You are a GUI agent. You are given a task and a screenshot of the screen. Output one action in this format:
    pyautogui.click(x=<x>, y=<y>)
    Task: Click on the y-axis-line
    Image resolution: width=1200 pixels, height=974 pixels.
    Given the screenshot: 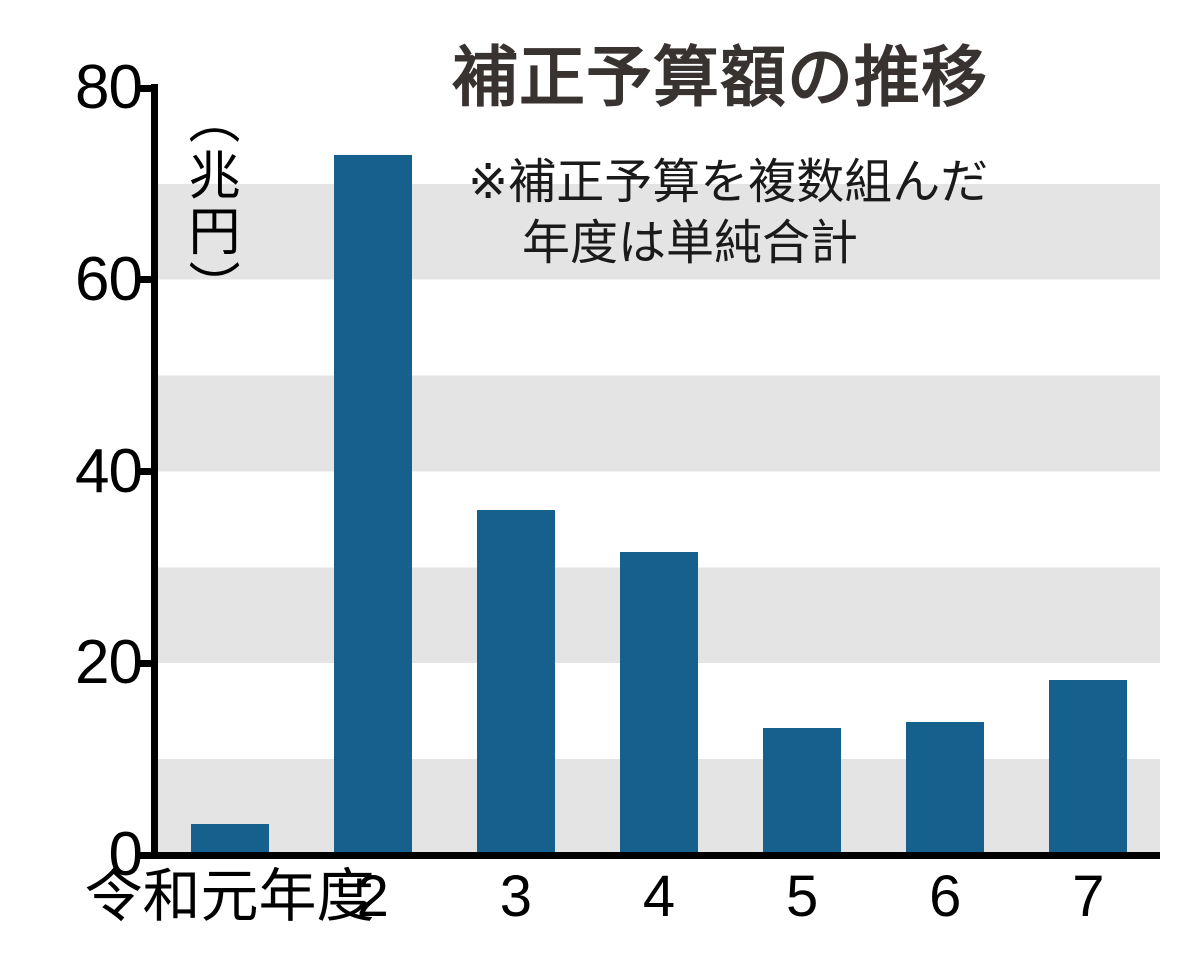 What is the action you would take?
    pyautogui.click(x=154, y=471)
    